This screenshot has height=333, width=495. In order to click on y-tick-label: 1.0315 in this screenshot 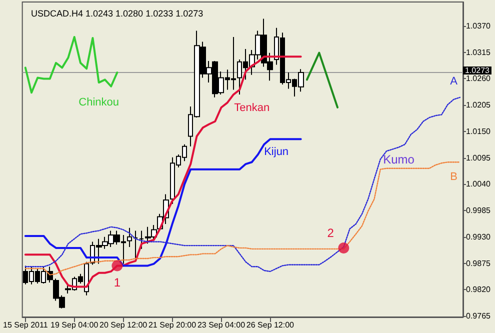, I will do `click(479, 52)`.